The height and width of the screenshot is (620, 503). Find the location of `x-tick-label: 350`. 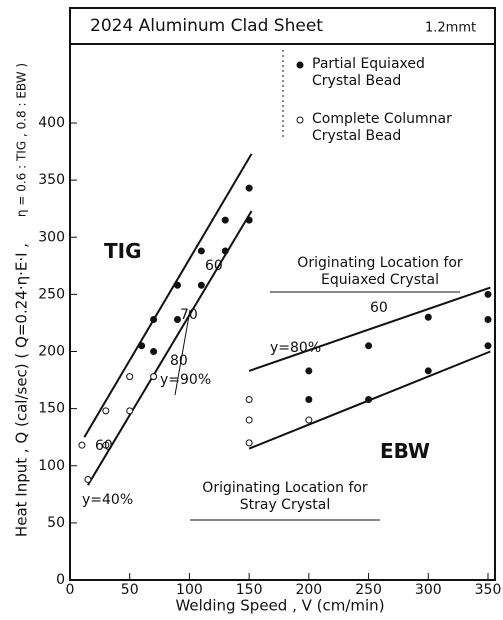

x-tick-label: 350 is located at coordinates (488, 590).